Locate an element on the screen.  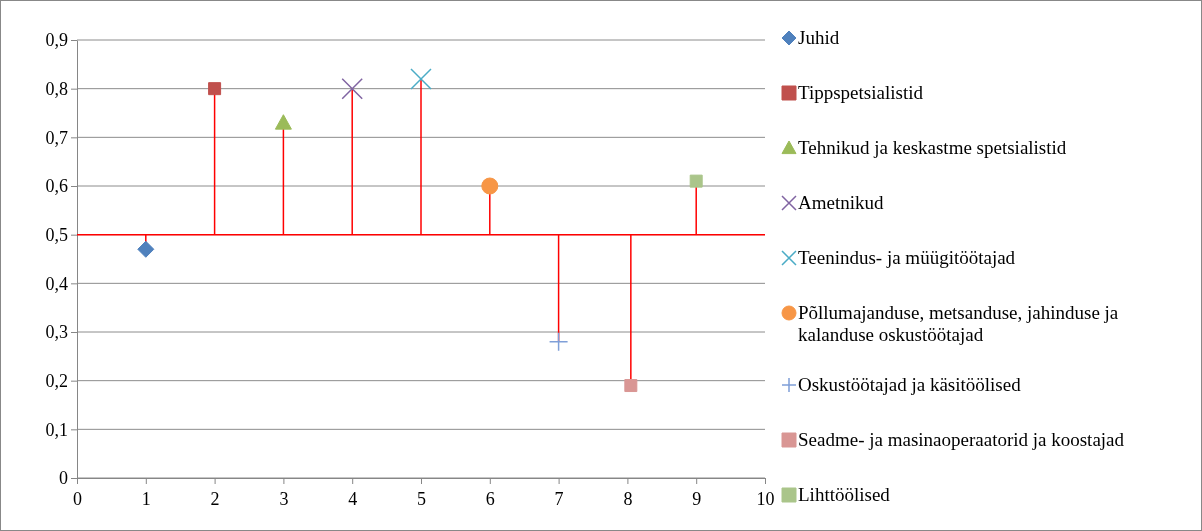
legend-label: Juhid is located at coordinates (819, 37).